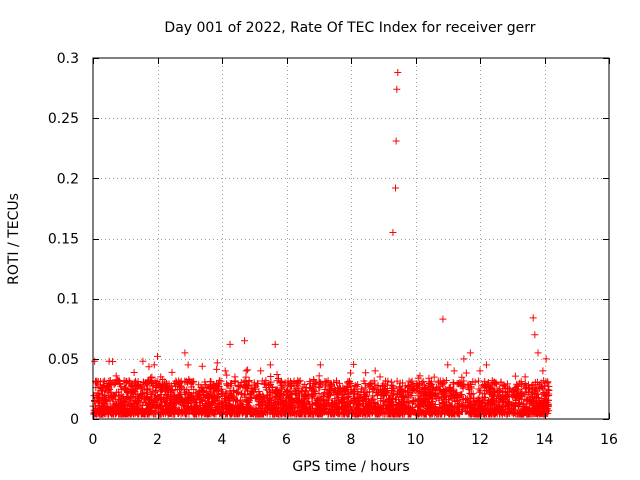  What do you see at coordinates (609, 440) in the screenshot?
I see `x-tick-label: 16` at bounding box center [609, 440].